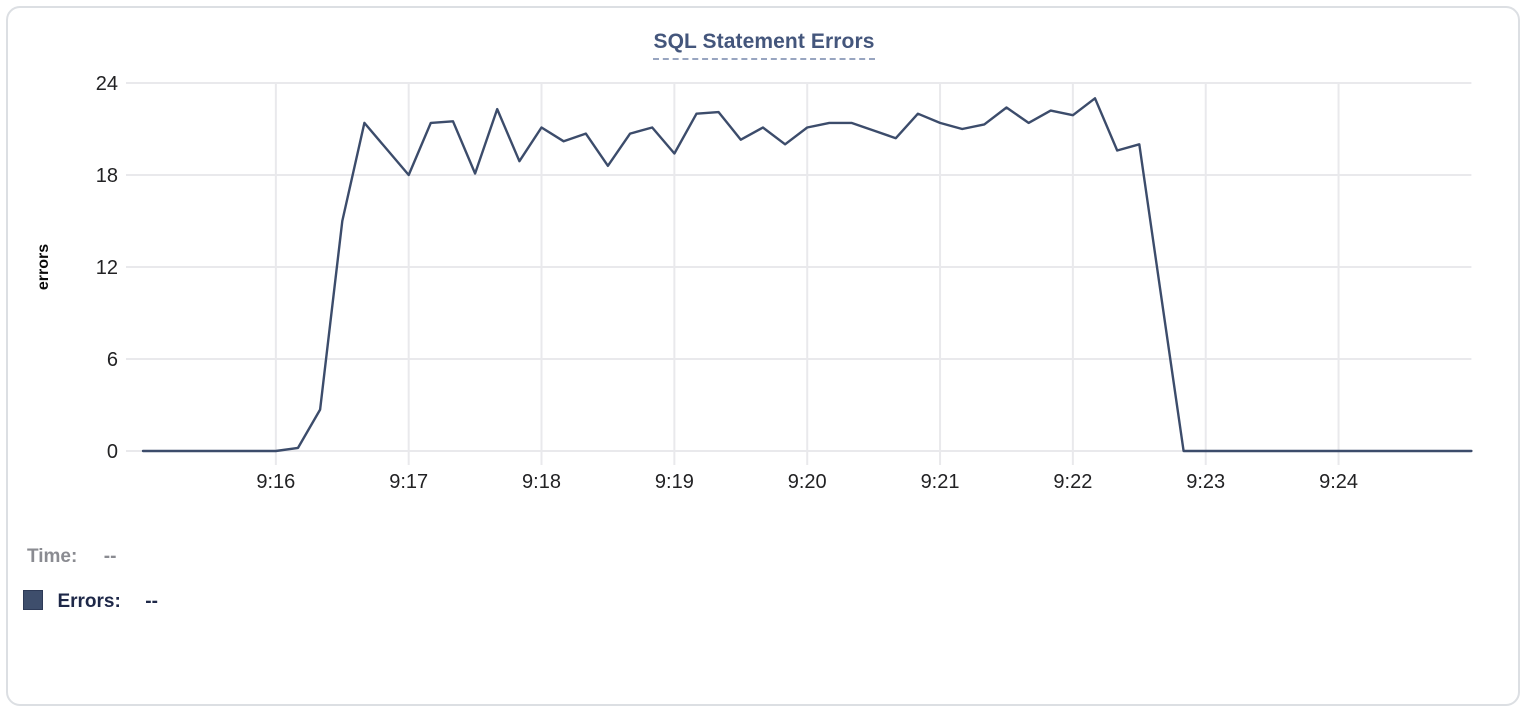 The height and width of the screenshot is (706, 1528). What do you see at coordinates (43, 267) in the screenshot?
I see `y-axis-title: errors` at bounding box center [43, 267].